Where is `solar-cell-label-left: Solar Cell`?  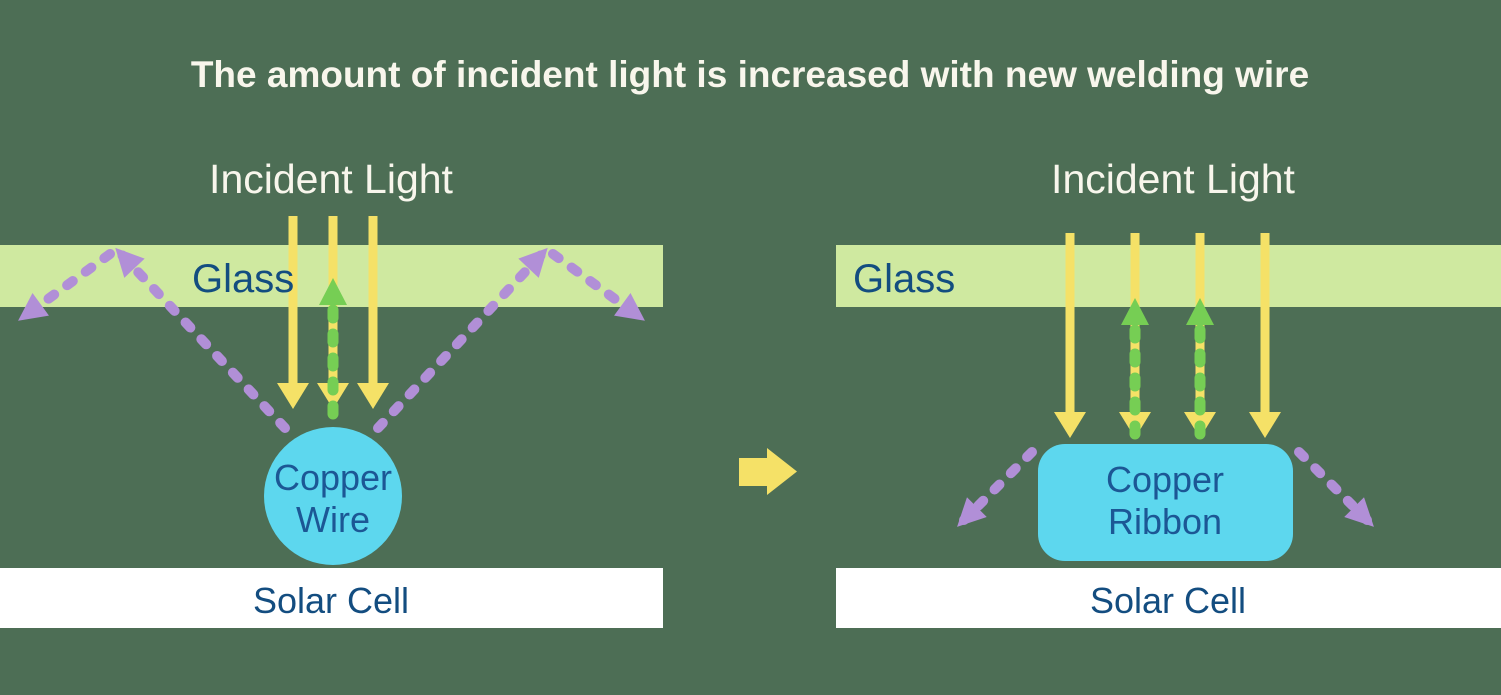 solar-cell-label-left: Solar Cell is located at coordinates (331, 600).